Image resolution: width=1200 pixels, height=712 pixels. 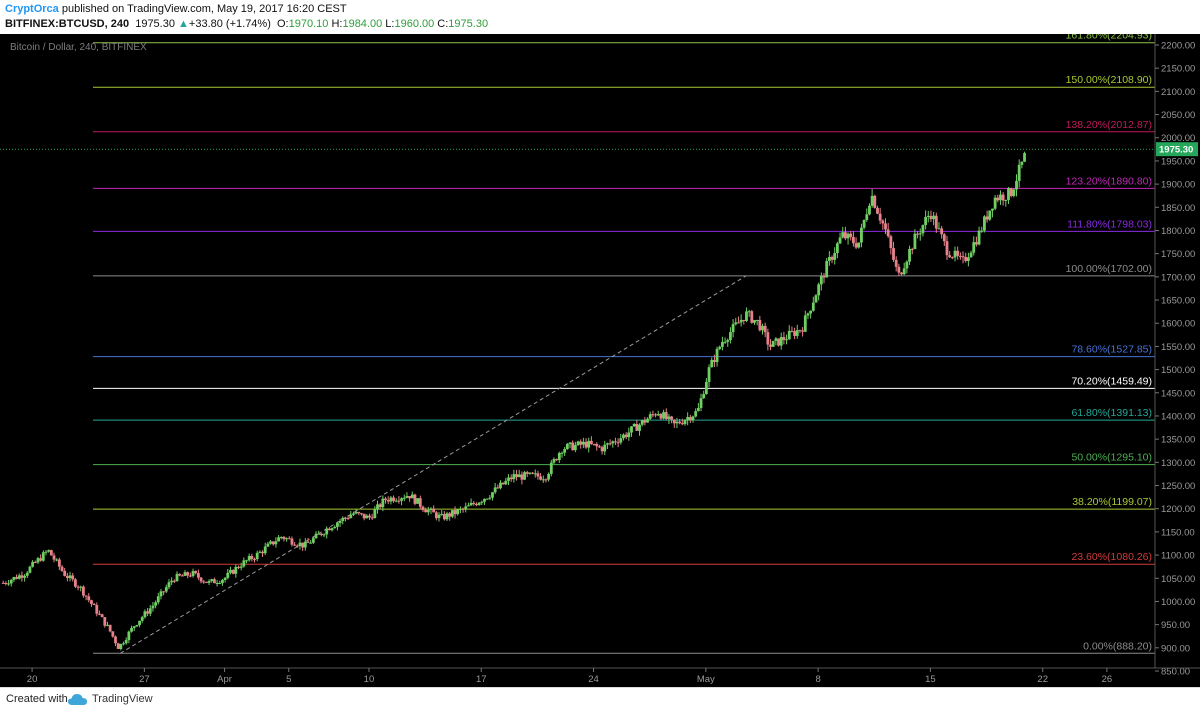 I want to click on fib-label: 50.00%(1295.10), so click(x=1111, y=458).